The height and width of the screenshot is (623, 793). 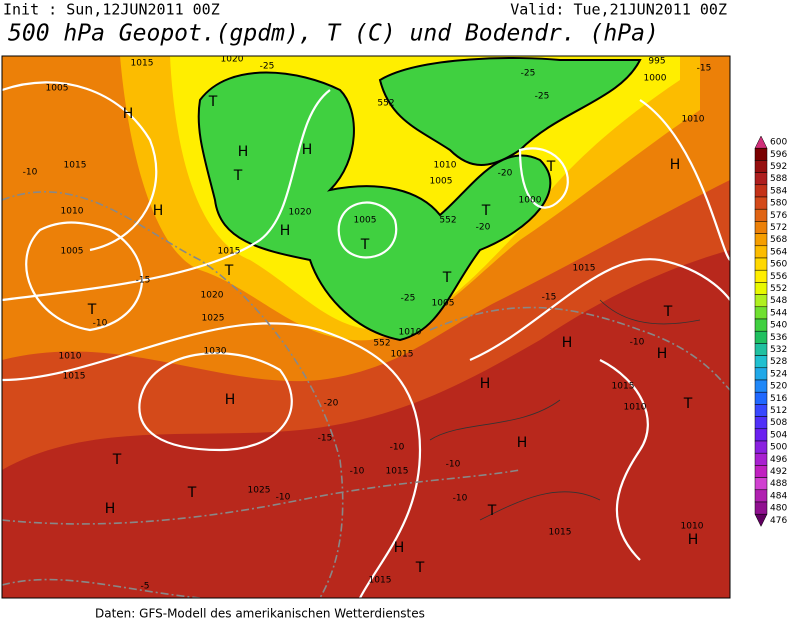 I want to click on colorbar-label: 600, so click(x=778, y=143).